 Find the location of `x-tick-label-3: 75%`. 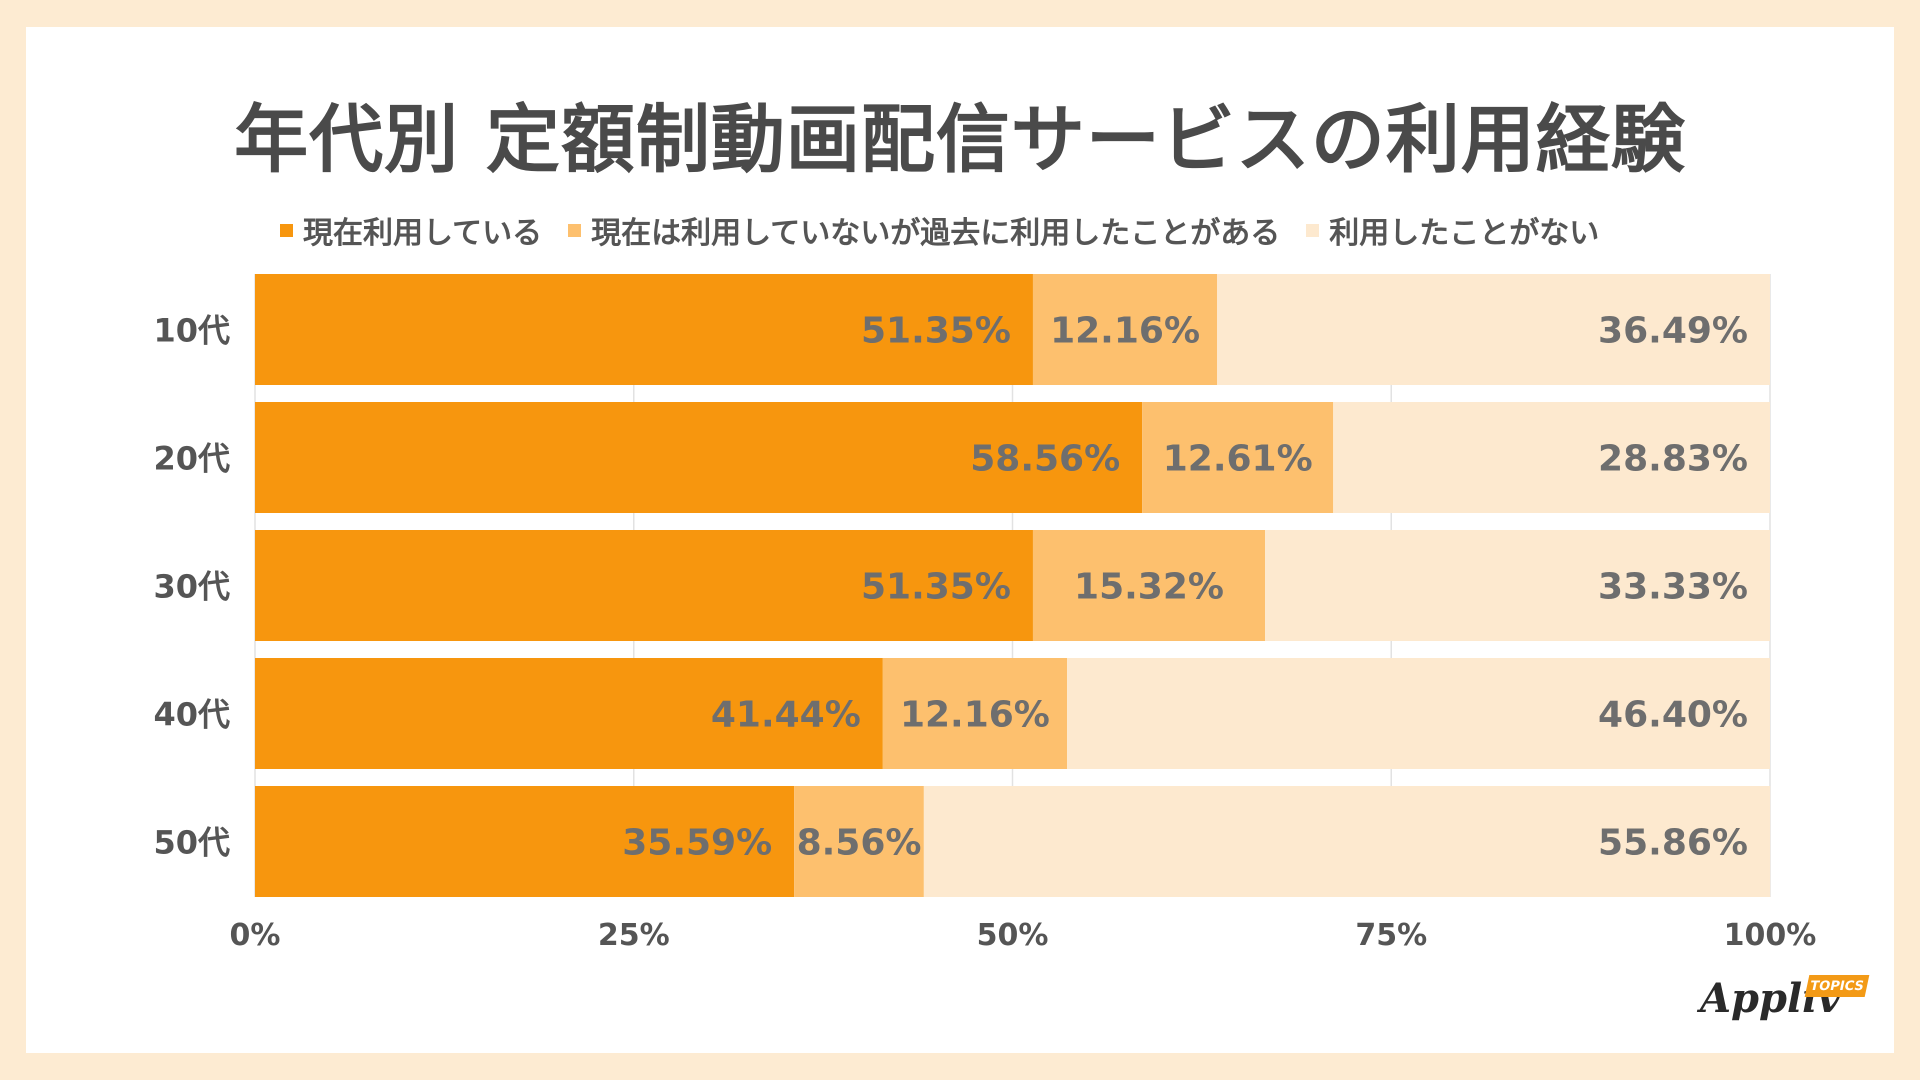

x-tick-label-3: 75% is located at coordinates (1391, 935).